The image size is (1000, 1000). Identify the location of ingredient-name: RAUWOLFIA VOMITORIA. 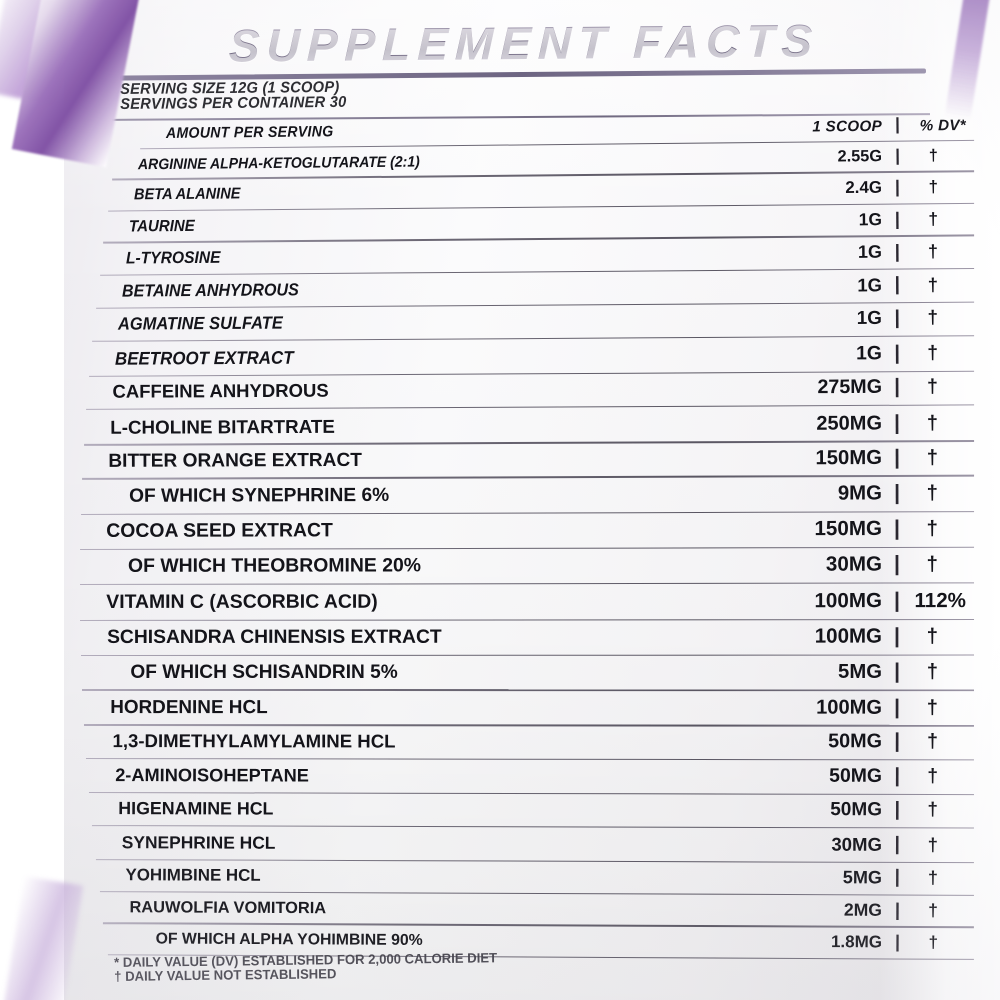
(228, 908).